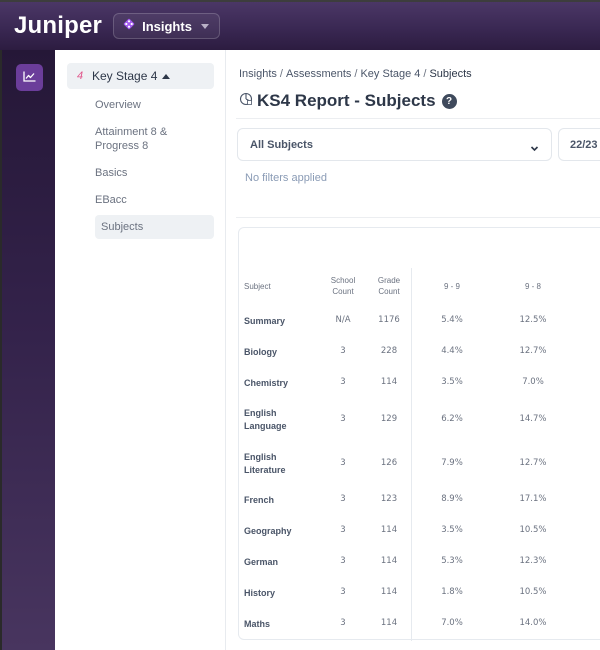  I want to click on brand-logo: Juniper, so click(58, 25).